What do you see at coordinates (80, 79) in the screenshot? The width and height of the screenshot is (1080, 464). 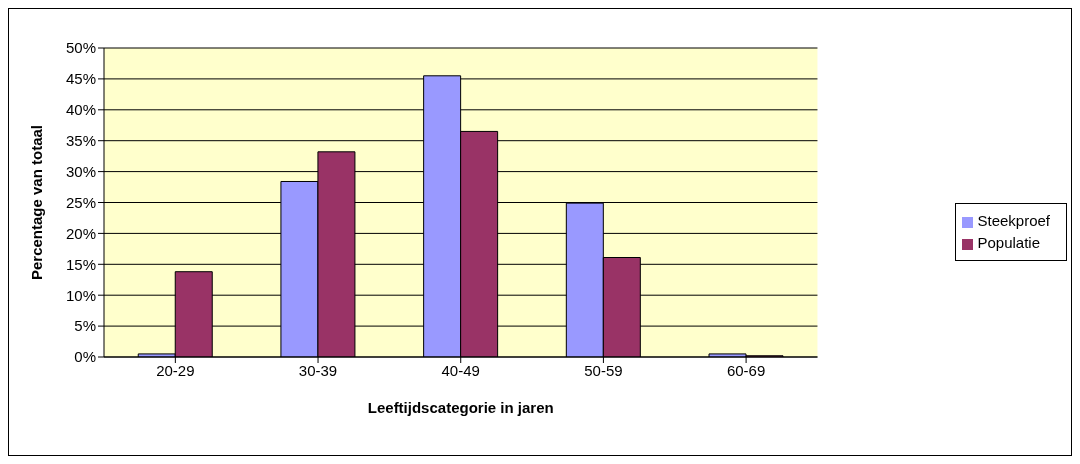 I see `y-tick-label: 45%` at bounding box center [80, 79].